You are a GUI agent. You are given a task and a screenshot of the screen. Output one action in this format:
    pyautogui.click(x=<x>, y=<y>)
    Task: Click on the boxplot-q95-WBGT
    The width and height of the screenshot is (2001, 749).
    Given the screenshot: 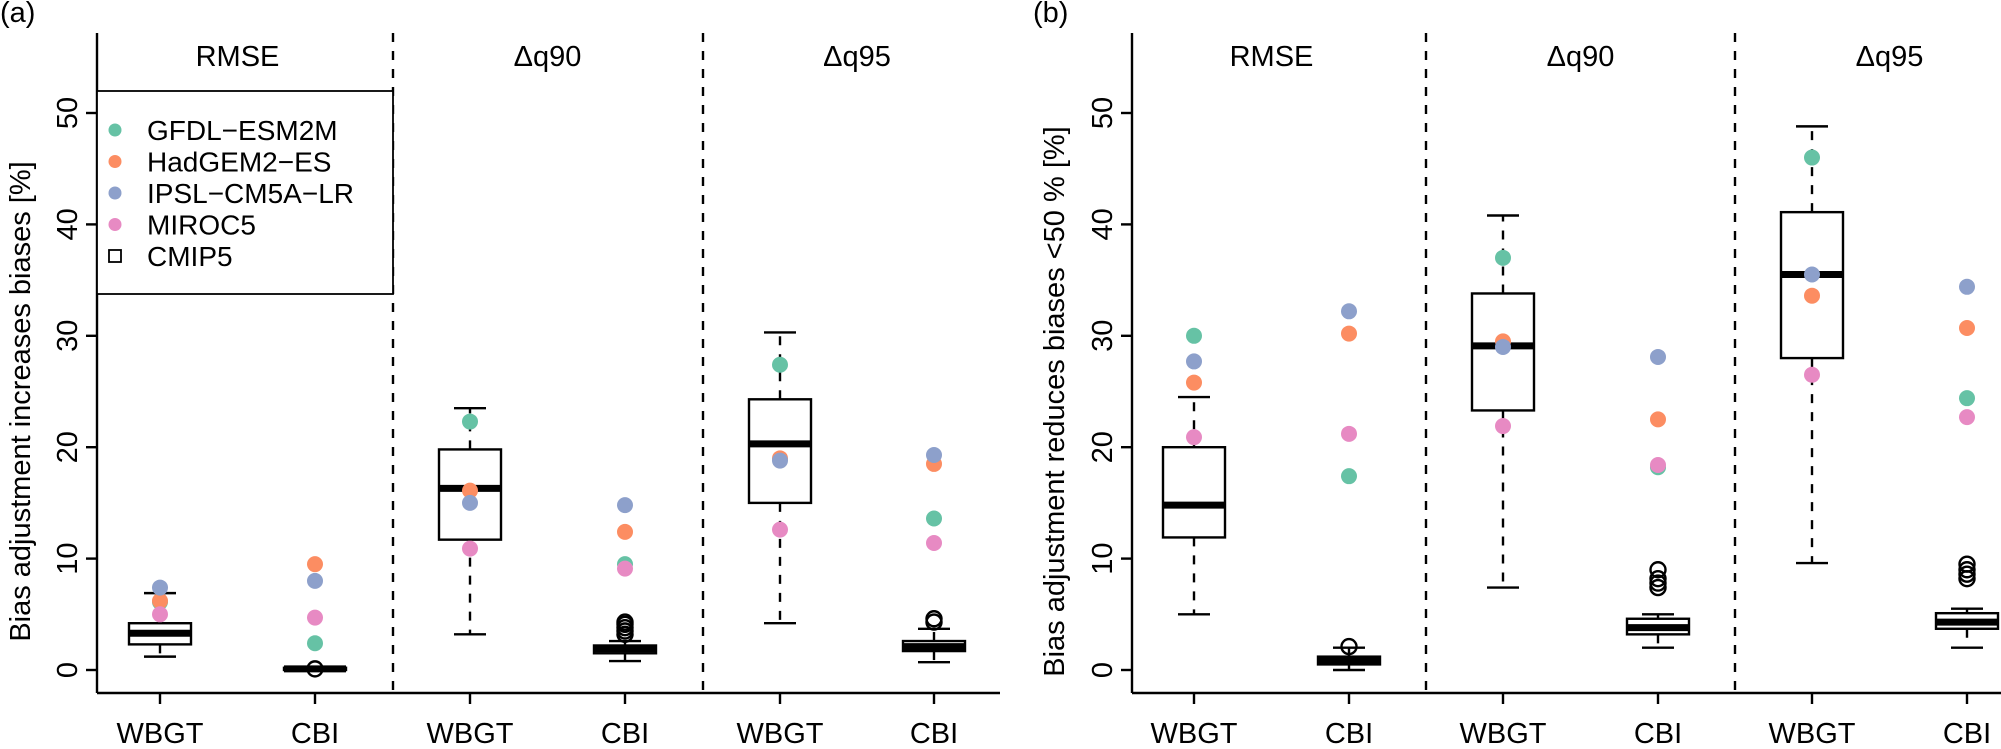 What is the action you would take?
    pyautogui.click(x=780, y=478)
    